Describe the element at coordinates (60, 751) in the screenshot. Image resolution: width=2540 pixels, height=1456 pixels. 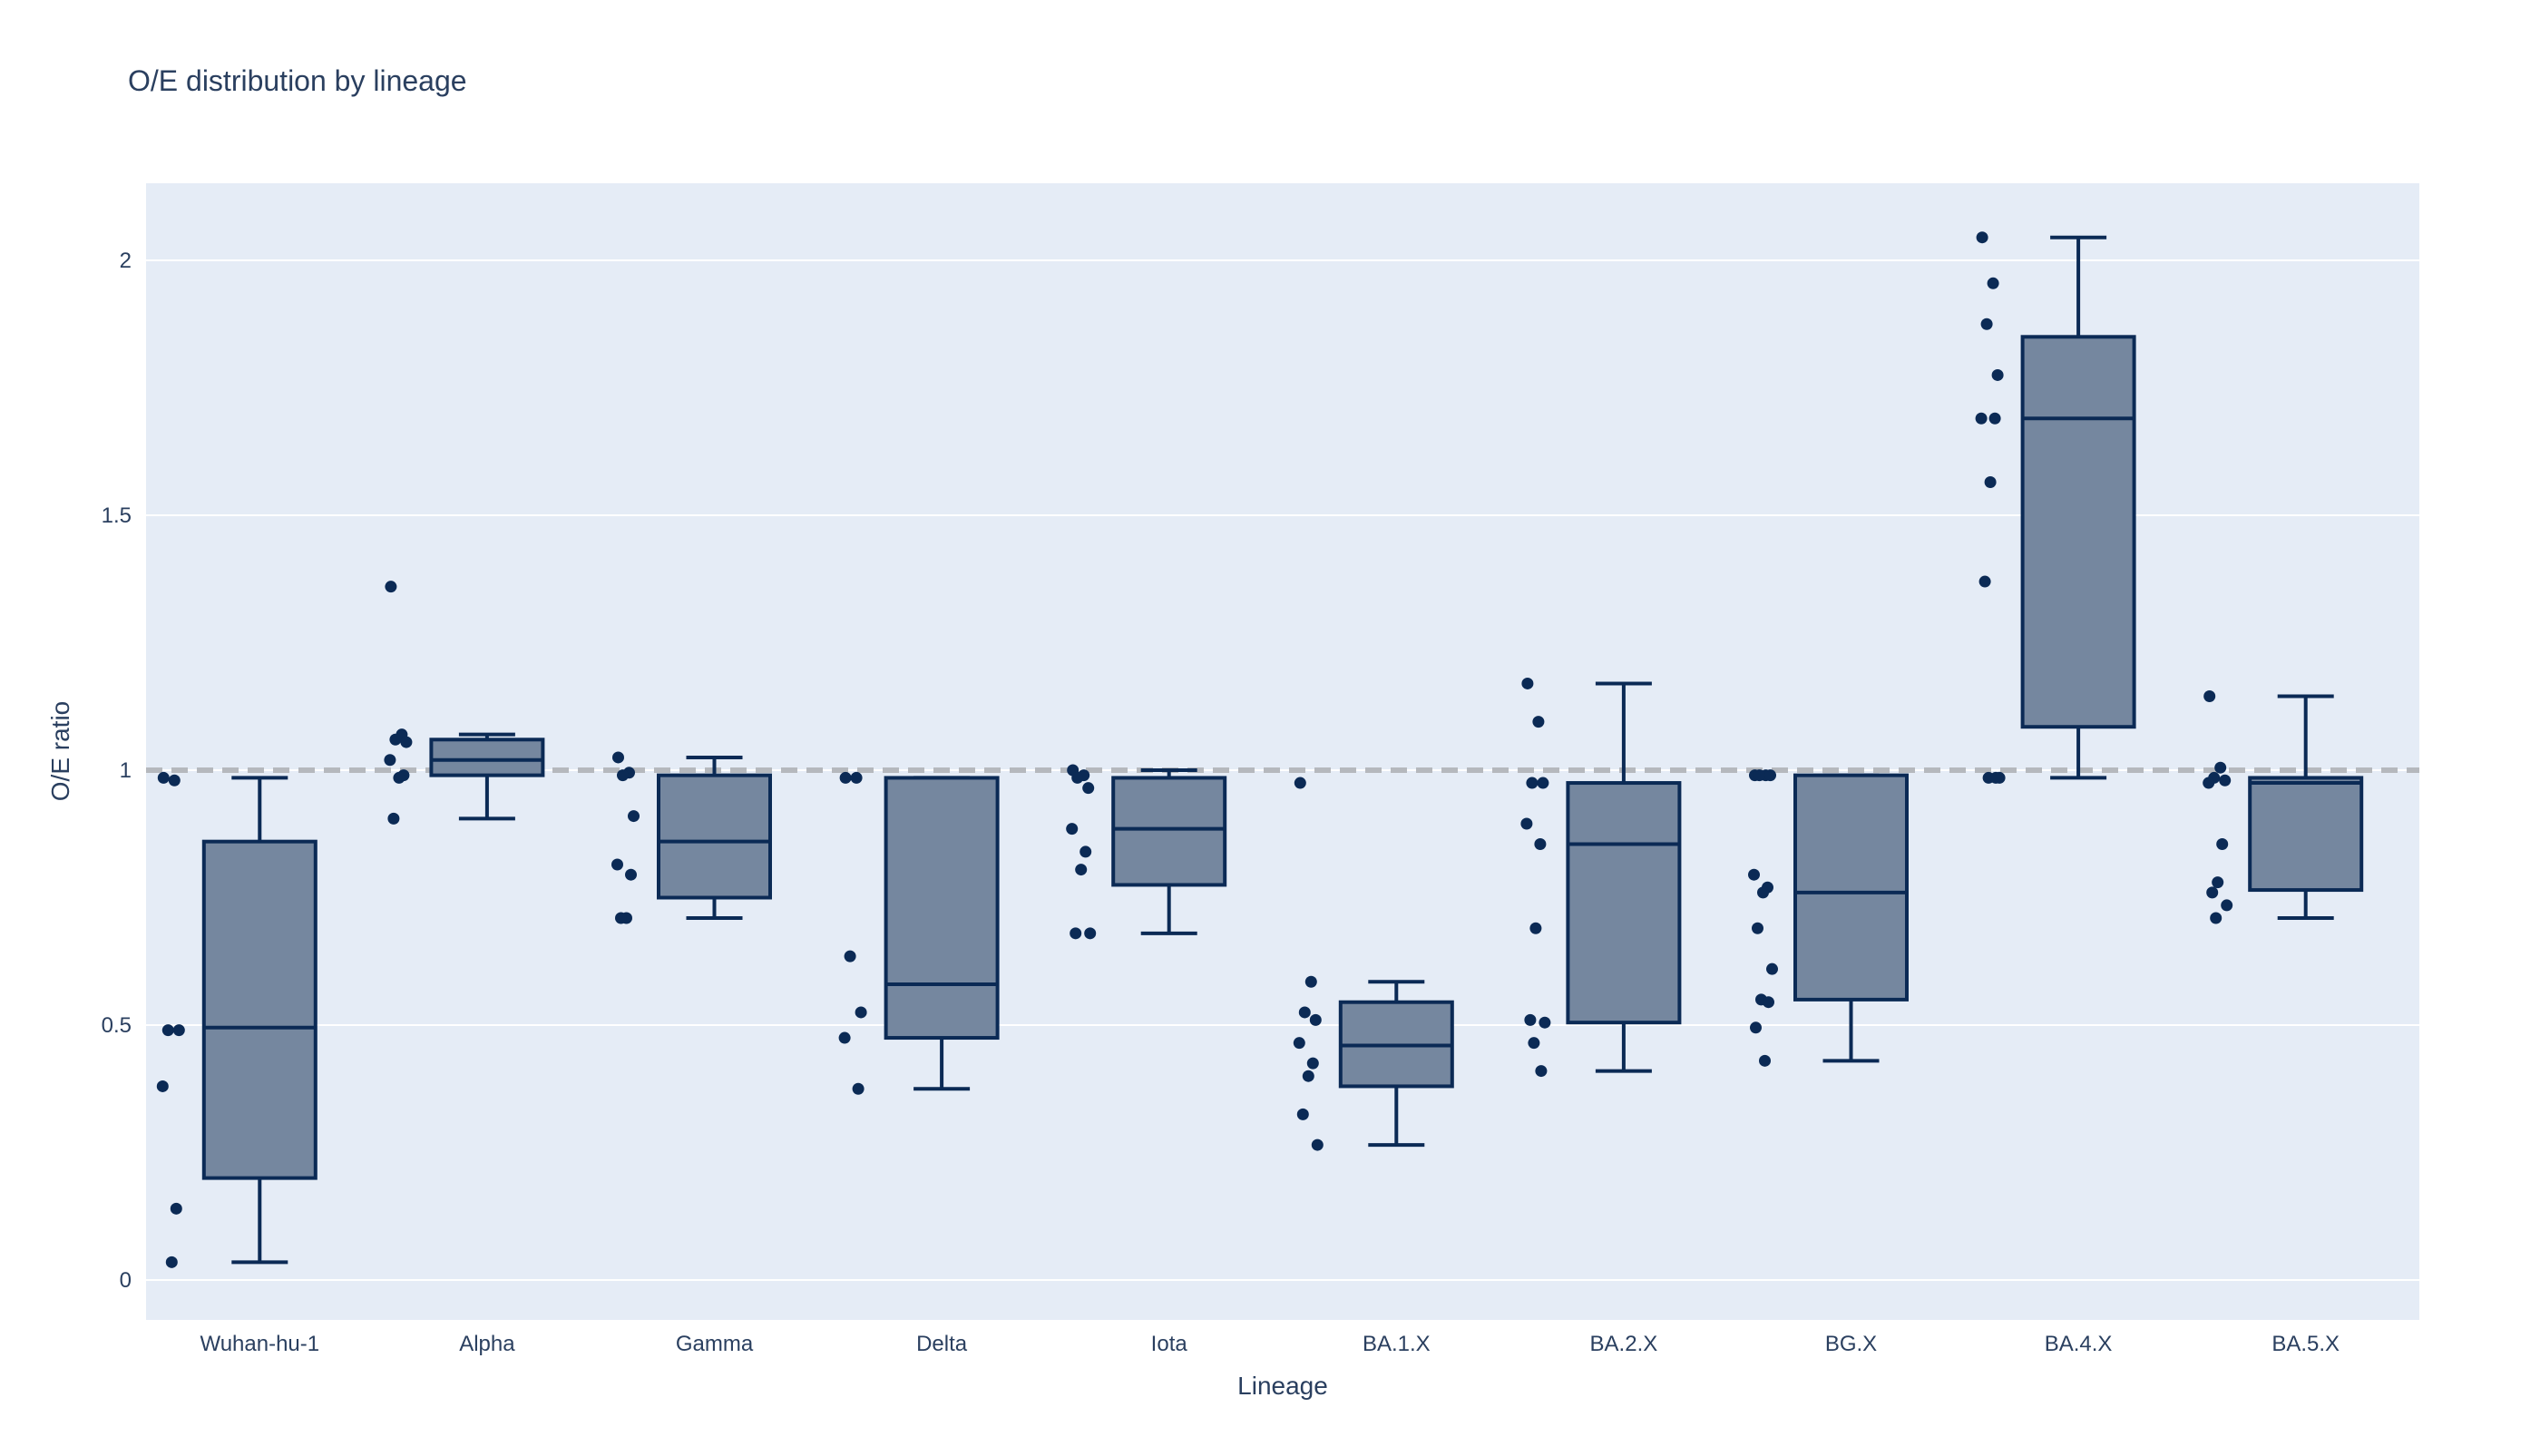
I see `y-axis-title: O/E ratio` at that location.